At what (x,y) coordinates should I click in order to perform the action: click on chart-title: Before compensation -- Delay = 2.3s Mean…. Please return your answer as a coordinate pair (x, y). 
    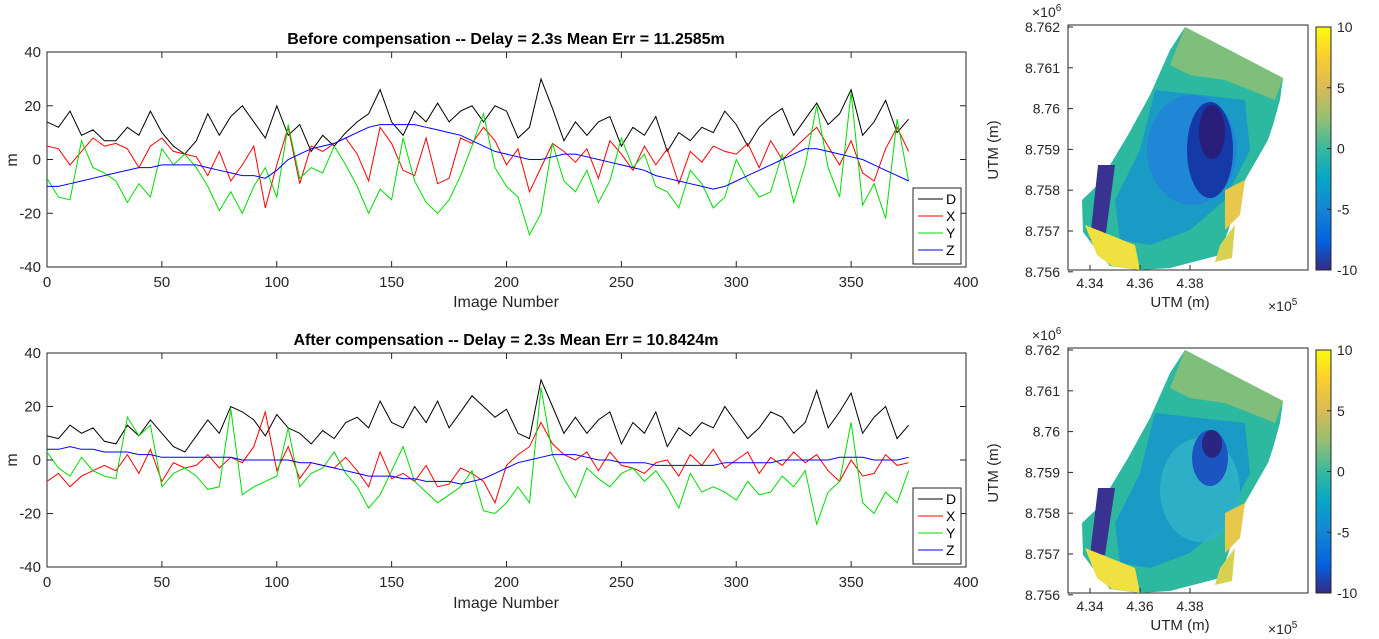
    Looking at the image, I should click on (506, 39).